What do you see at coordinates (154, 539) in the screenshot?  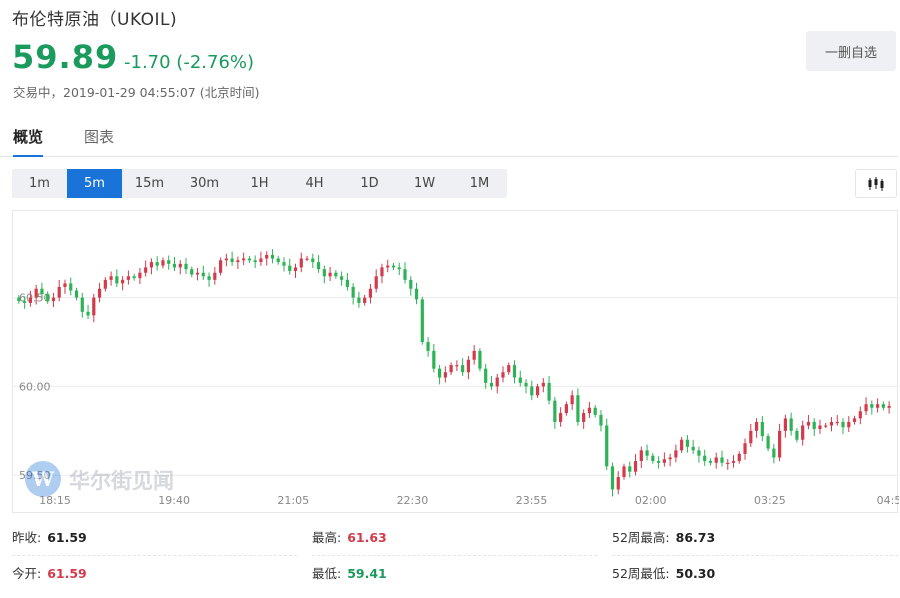 I see `stat-prev-close: 昨收: 61.59` at bounding box center [154, 539].